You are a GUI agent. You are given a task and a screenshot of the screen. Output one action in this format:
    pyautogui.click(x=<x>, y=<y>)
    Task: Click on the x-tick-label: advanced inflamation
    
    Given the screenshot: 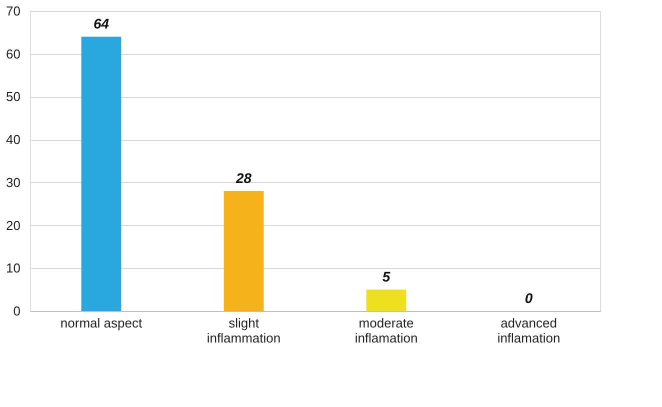 What is the action you would take?
    pyautogui.click(x=528, y=331)
    